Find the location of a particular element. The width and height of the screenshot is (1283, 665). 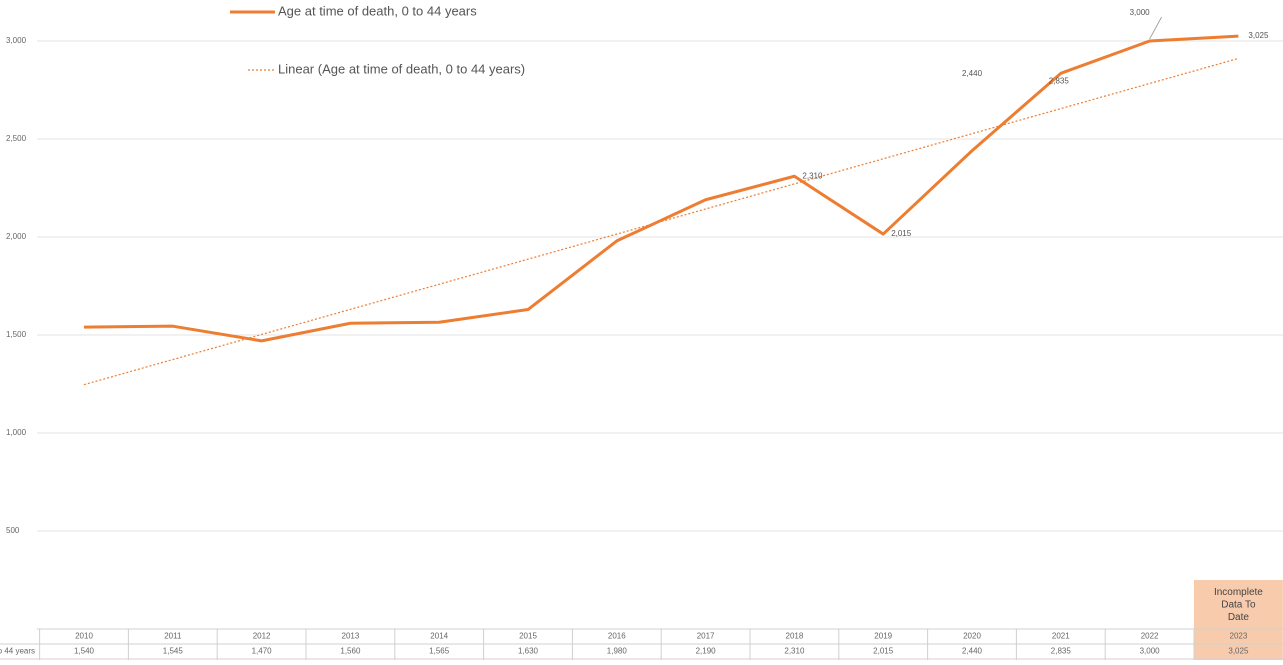

table-value: 3,025 is located at coordinates (1238, 651).